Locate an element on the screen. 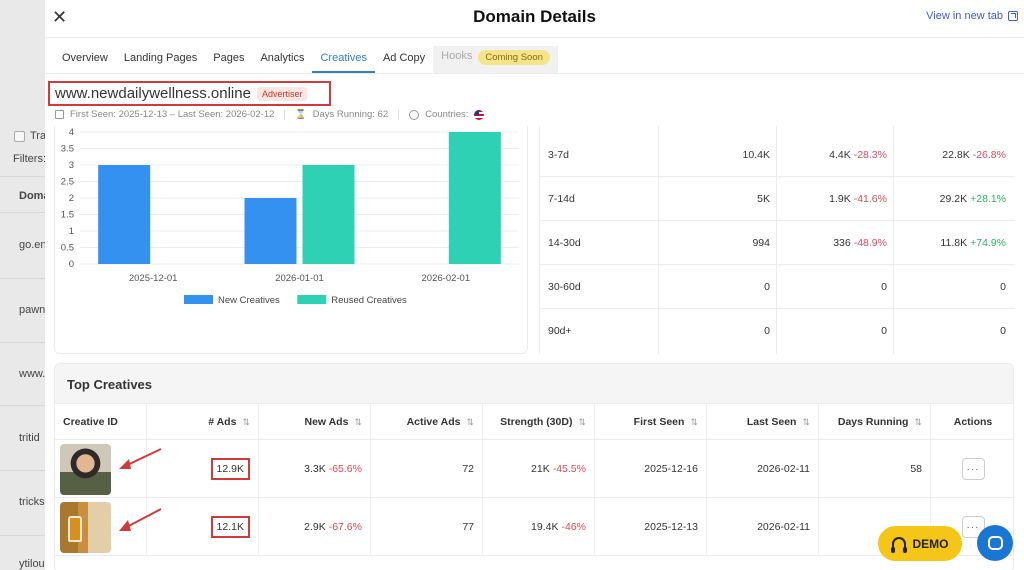  view-in-new-tab-link: View in new tab is located at coordinates (972, 16).